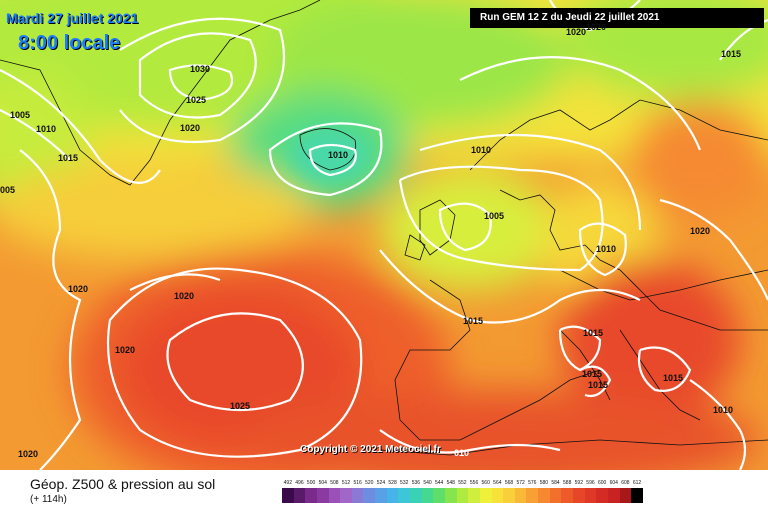  Describe the element at coordinates (416, 483) in the screenshot. I see `legend-label: 536` at that location.